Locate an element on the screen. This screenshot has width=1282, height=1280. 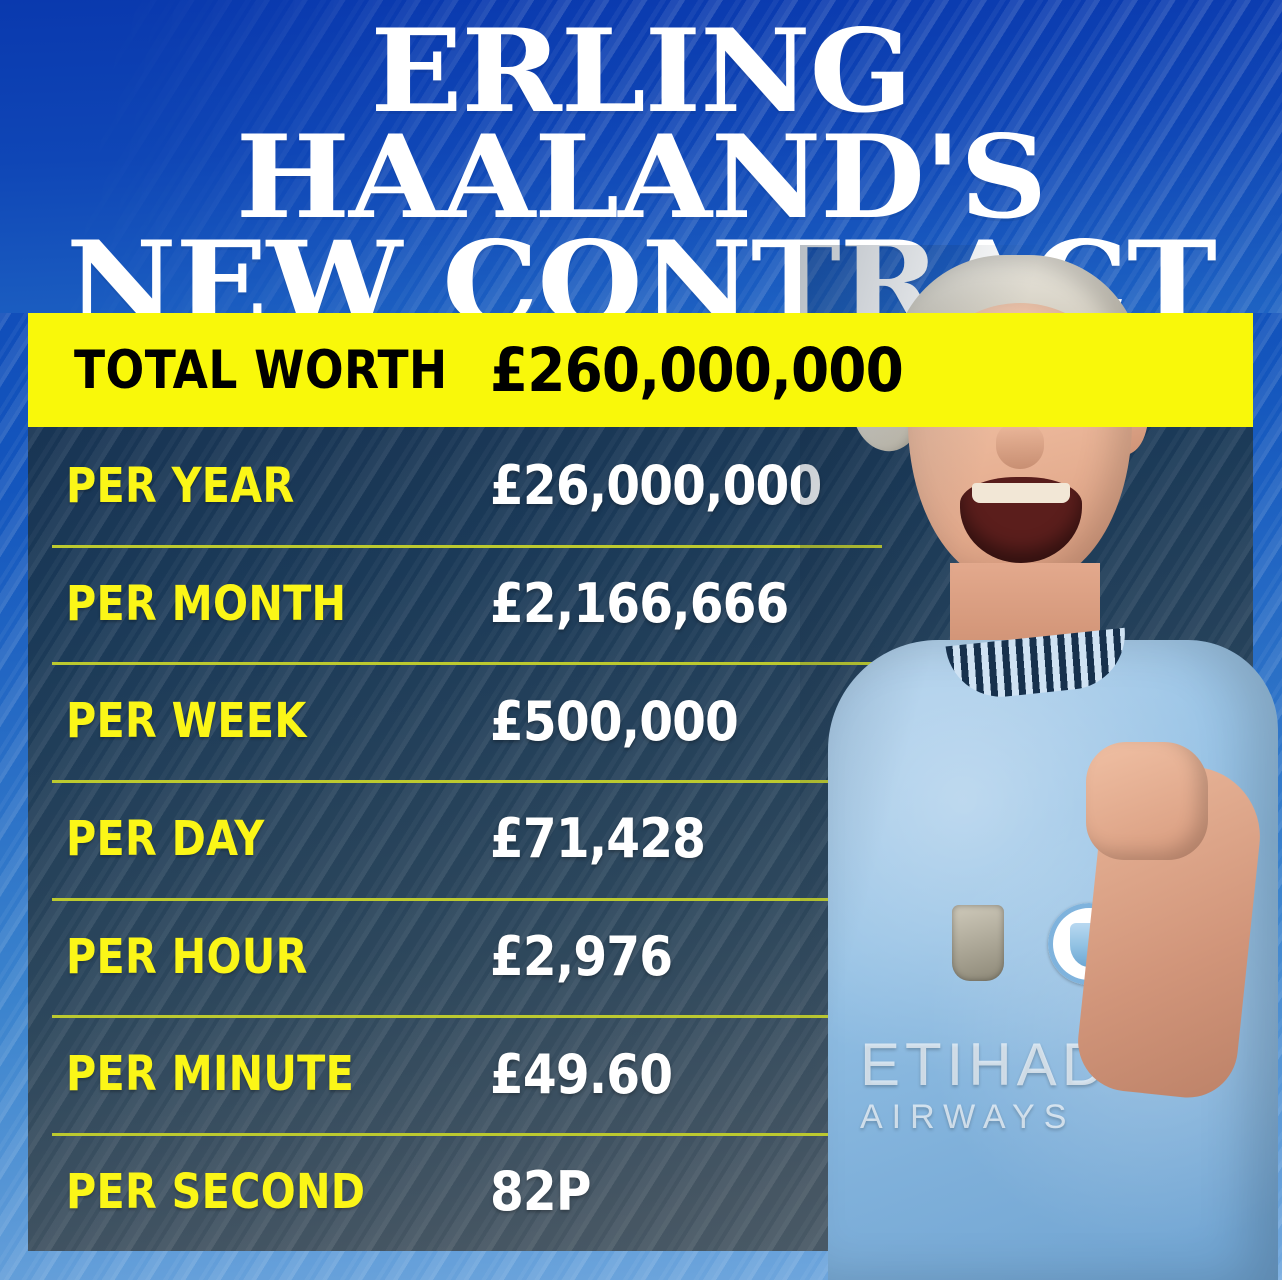
row-label-per-month: PER MONTH is located at coordinates (206, 603).